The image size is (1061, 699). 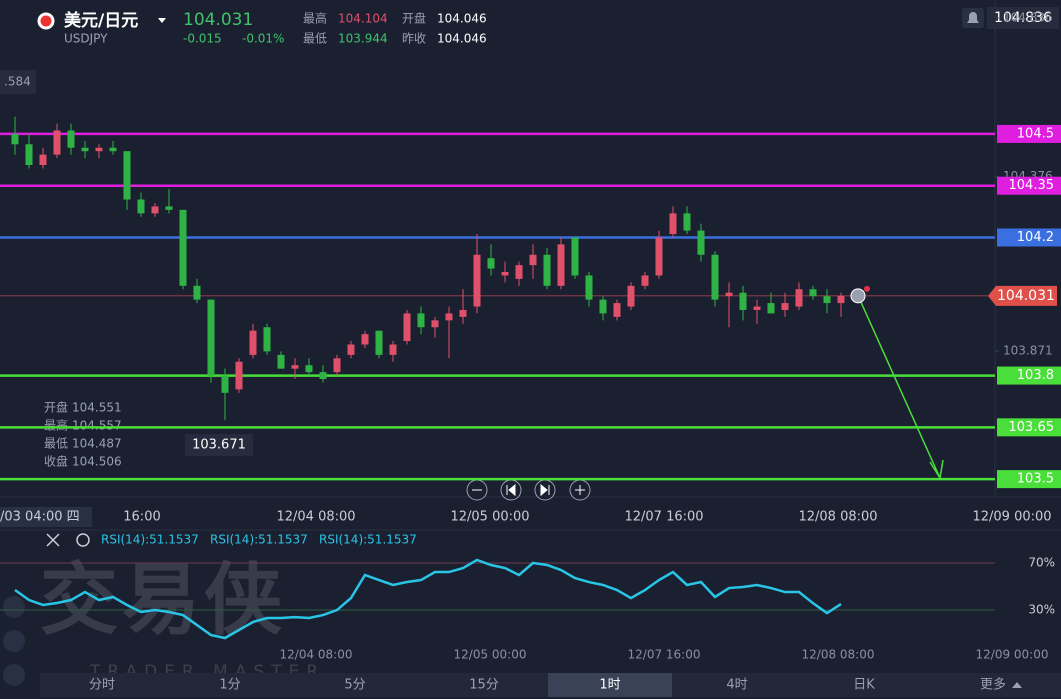 I want to click on x-tick-label: 12/09 00:00, so click(x=1012, y=655).